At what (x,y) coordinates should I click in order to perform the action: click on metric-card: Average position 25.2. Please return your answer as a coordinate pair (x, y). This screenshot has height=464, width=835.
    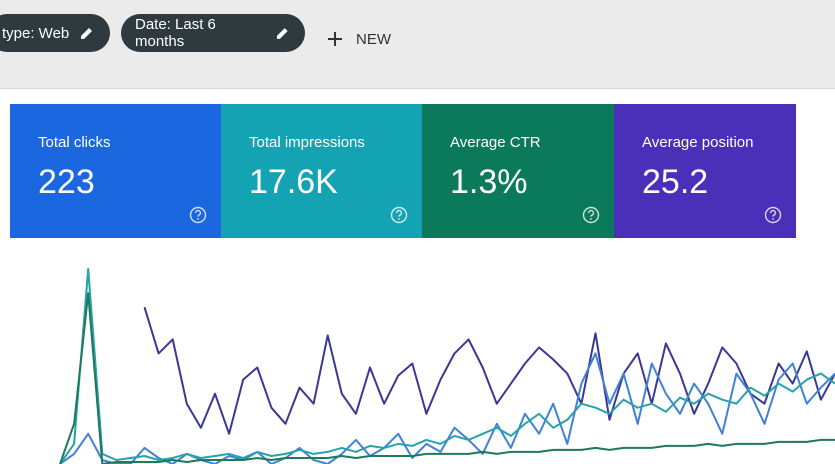
    Looking at the image, I should click on (705, 171).